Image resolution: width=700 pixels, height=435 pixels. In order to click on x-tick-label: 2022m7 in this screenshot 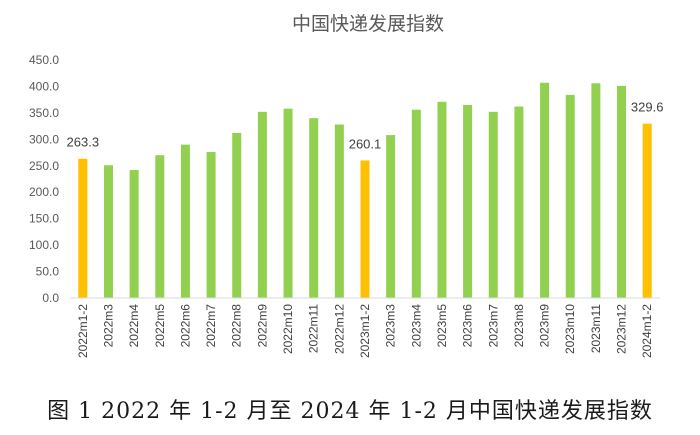, I will do `click(211, 326)`.